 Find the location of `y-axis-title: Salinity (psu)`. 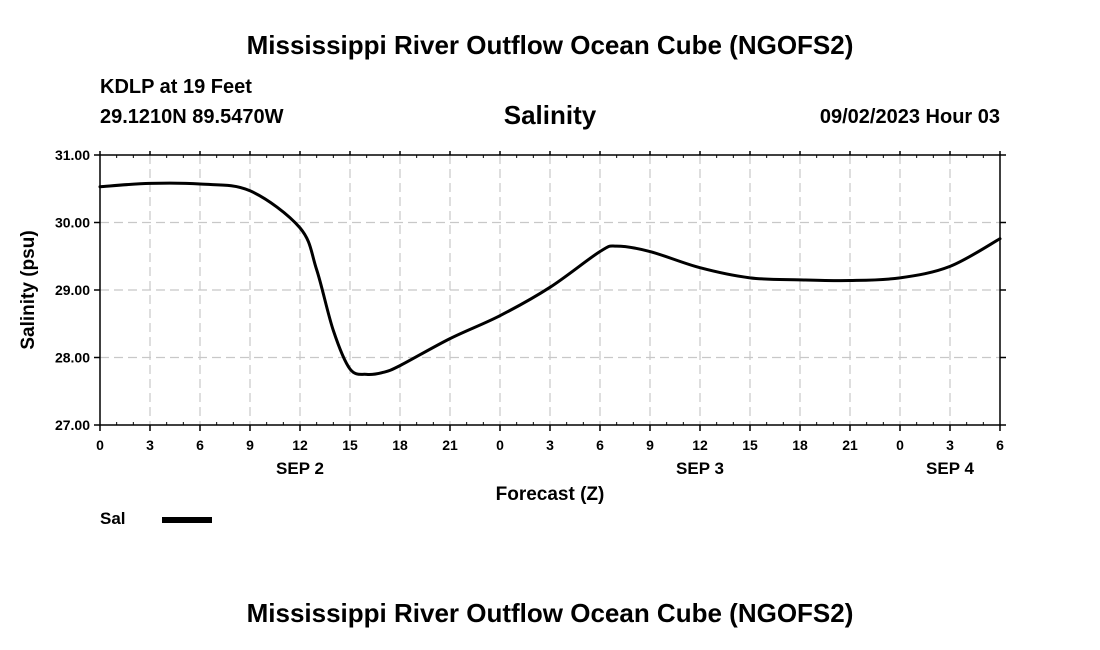

y-axis-title: Salinity (psu) is located at coordinates (28, 289).